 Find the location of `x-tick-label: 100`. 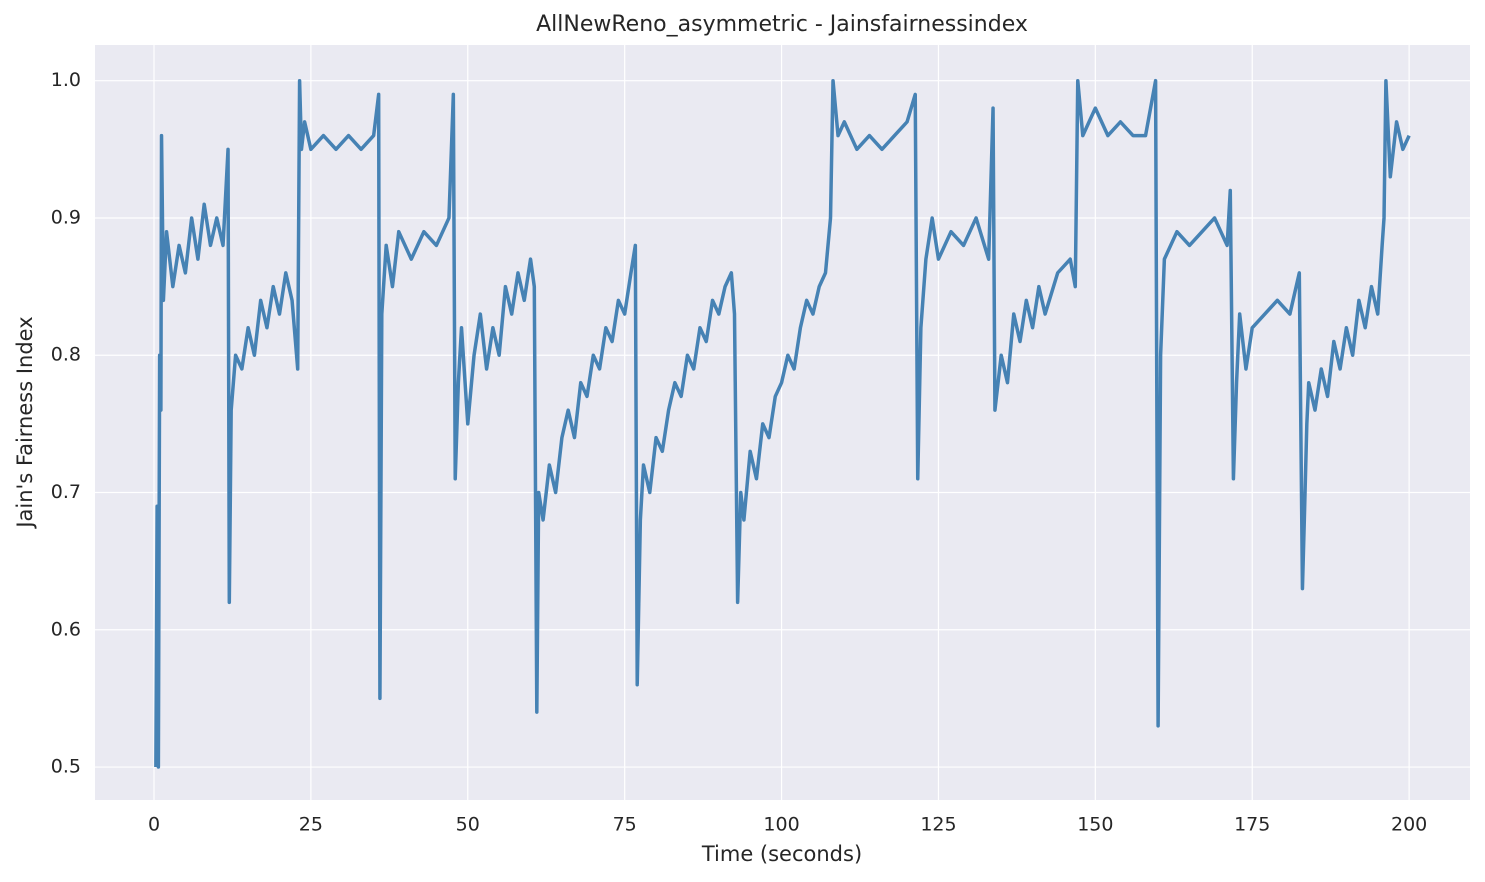

x-tick-label: 100 is located at coordinates (781, 825).